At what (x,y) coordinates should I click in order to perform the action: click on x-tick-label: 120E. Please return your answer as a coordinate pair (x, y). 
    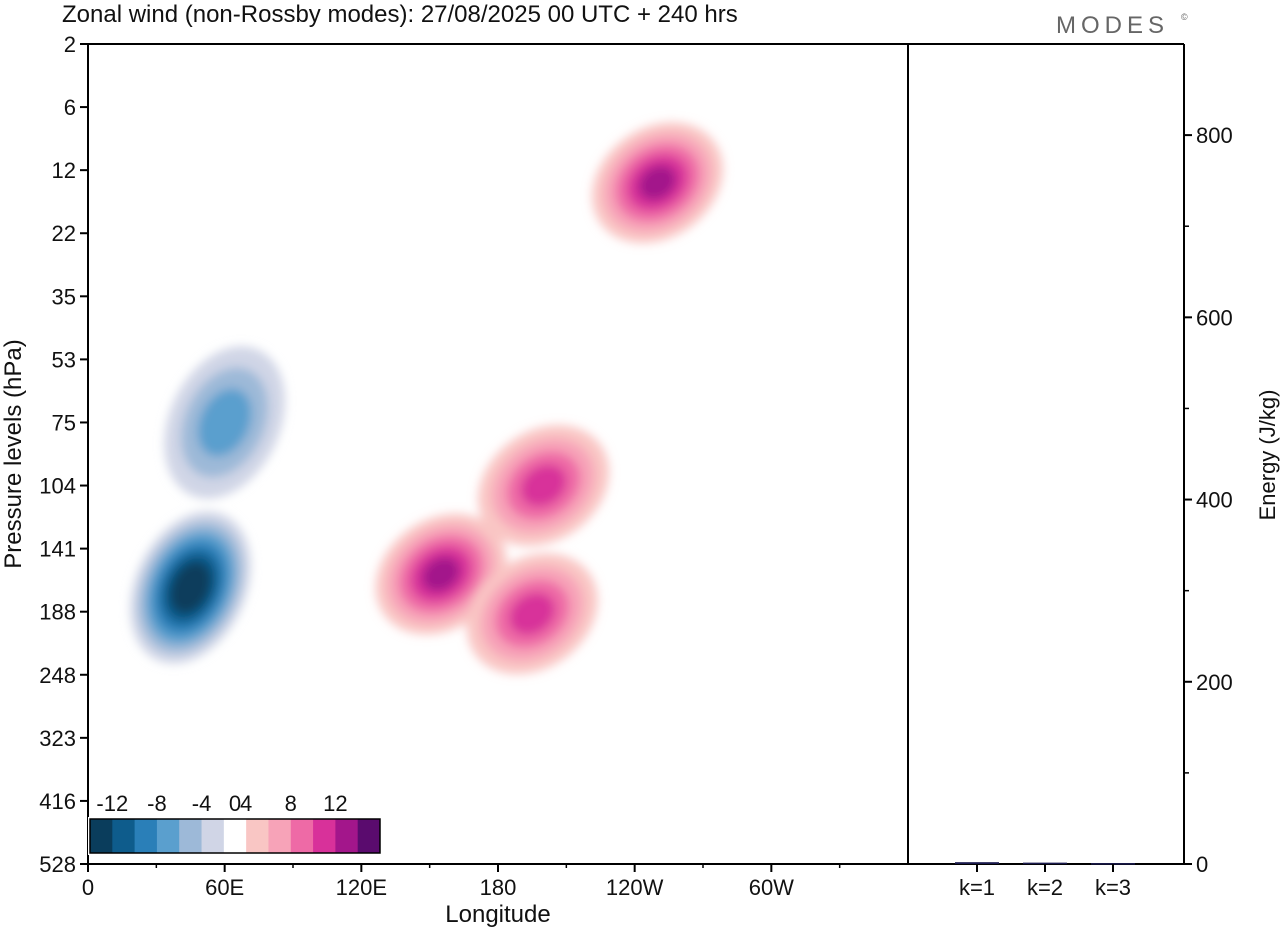
    Looking at the image, I should click on (361, 887).